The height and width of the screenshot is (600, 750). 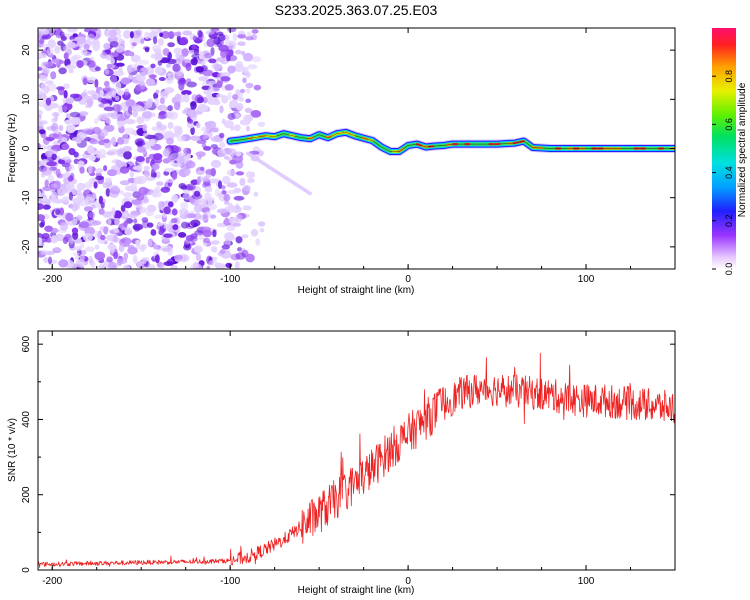 What do you see at coordinates (230, 279) in the screenshot?
I see `x-tick-label: -100` at bounding box center [230, 279].